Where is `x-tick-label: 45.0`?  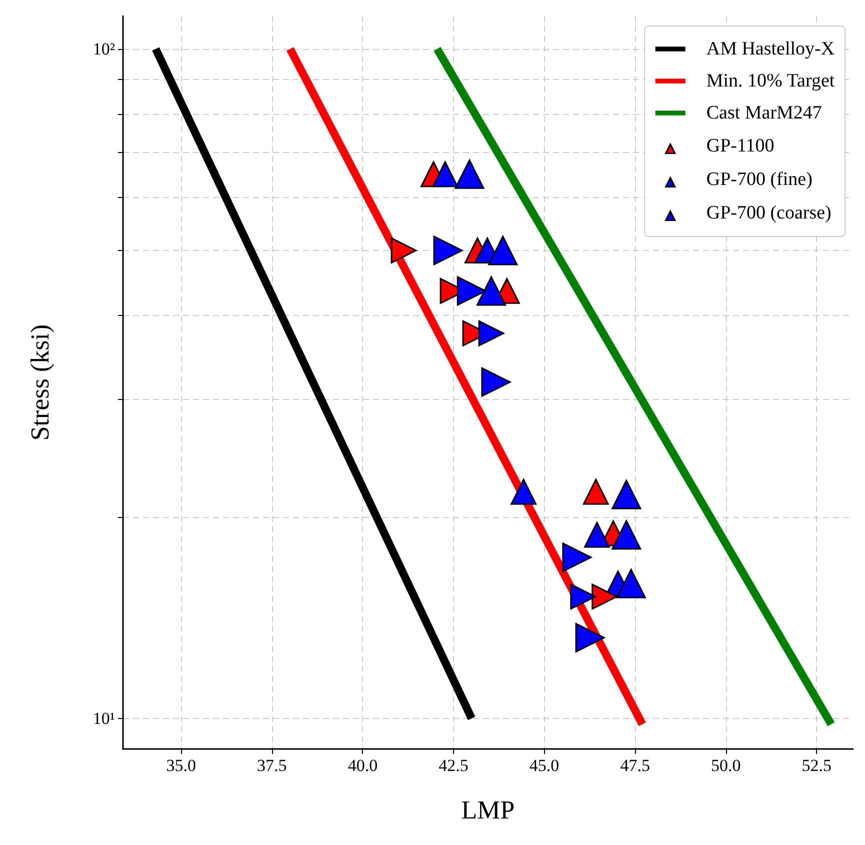 x-tick-label: 45.0 is located at coordinates (544, 765).